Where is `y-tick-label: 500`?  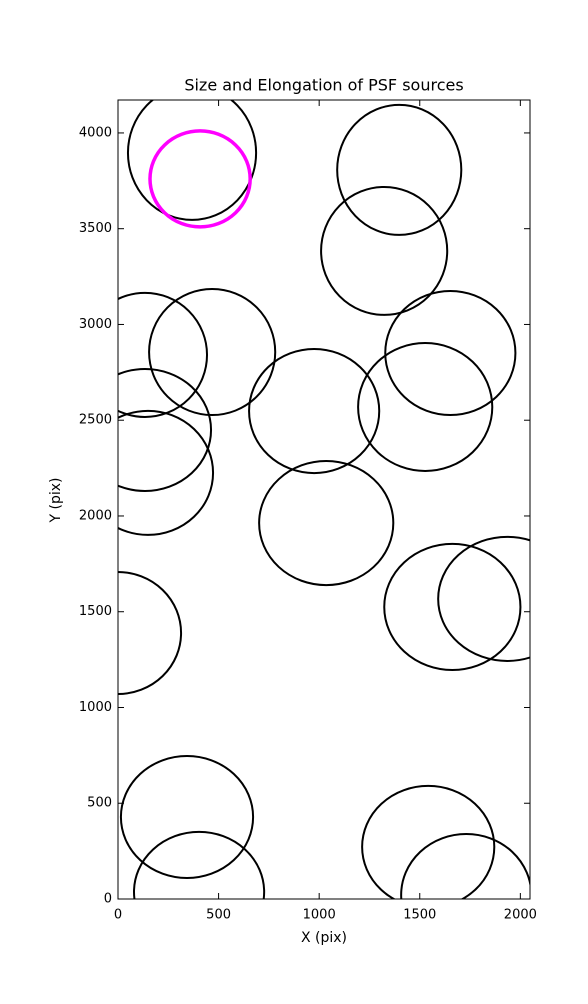
y-tick-label: 500 is located at coordinates (99, 803).